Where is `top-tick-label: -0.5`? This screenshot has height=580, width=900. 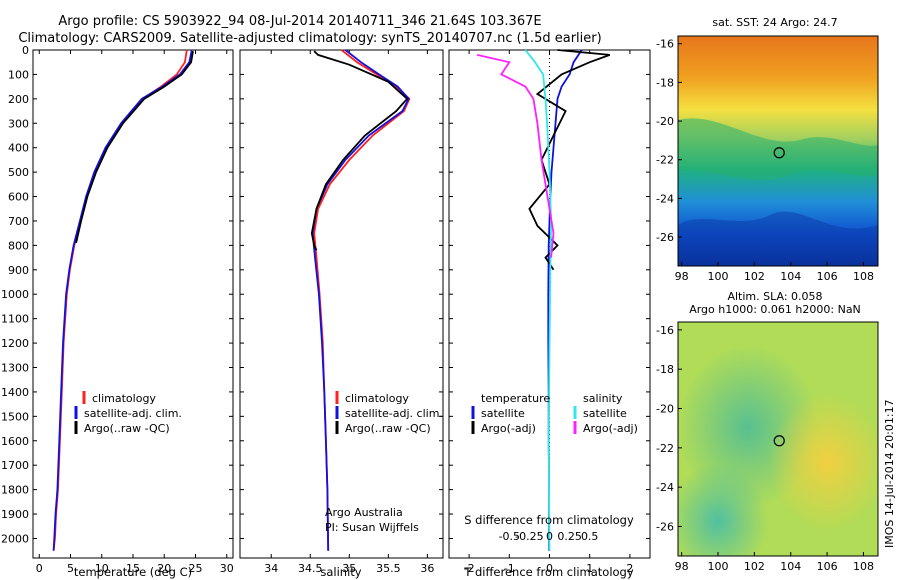 top-tick-label: -0.5 is located at coordinates (509, 536).